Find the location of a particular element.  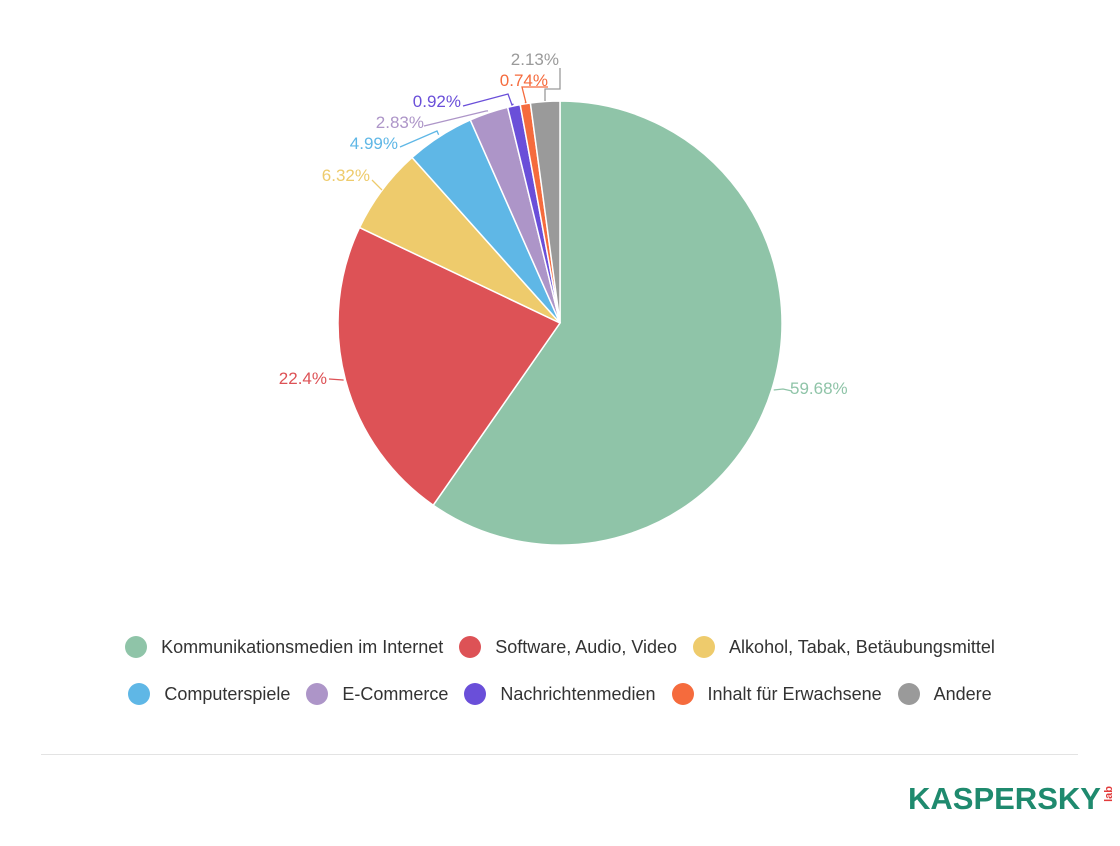

legend-item-r2-1: E-Commerce is located at coordinates (377, 694).